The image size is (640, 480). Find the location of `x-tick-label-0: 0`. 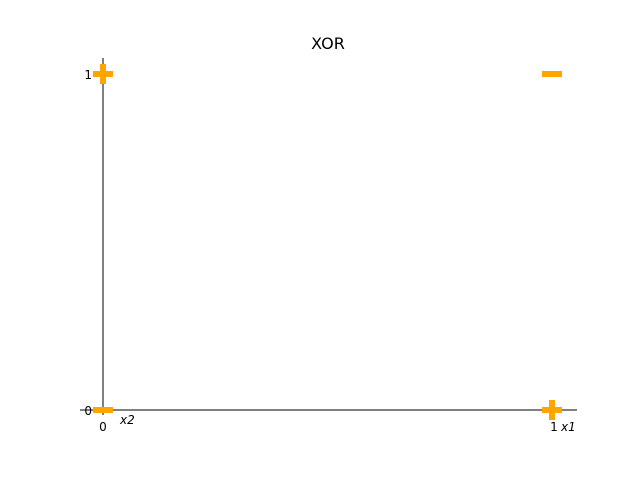

x-tick-label-0: 0 is located at coordinates (103, 427).